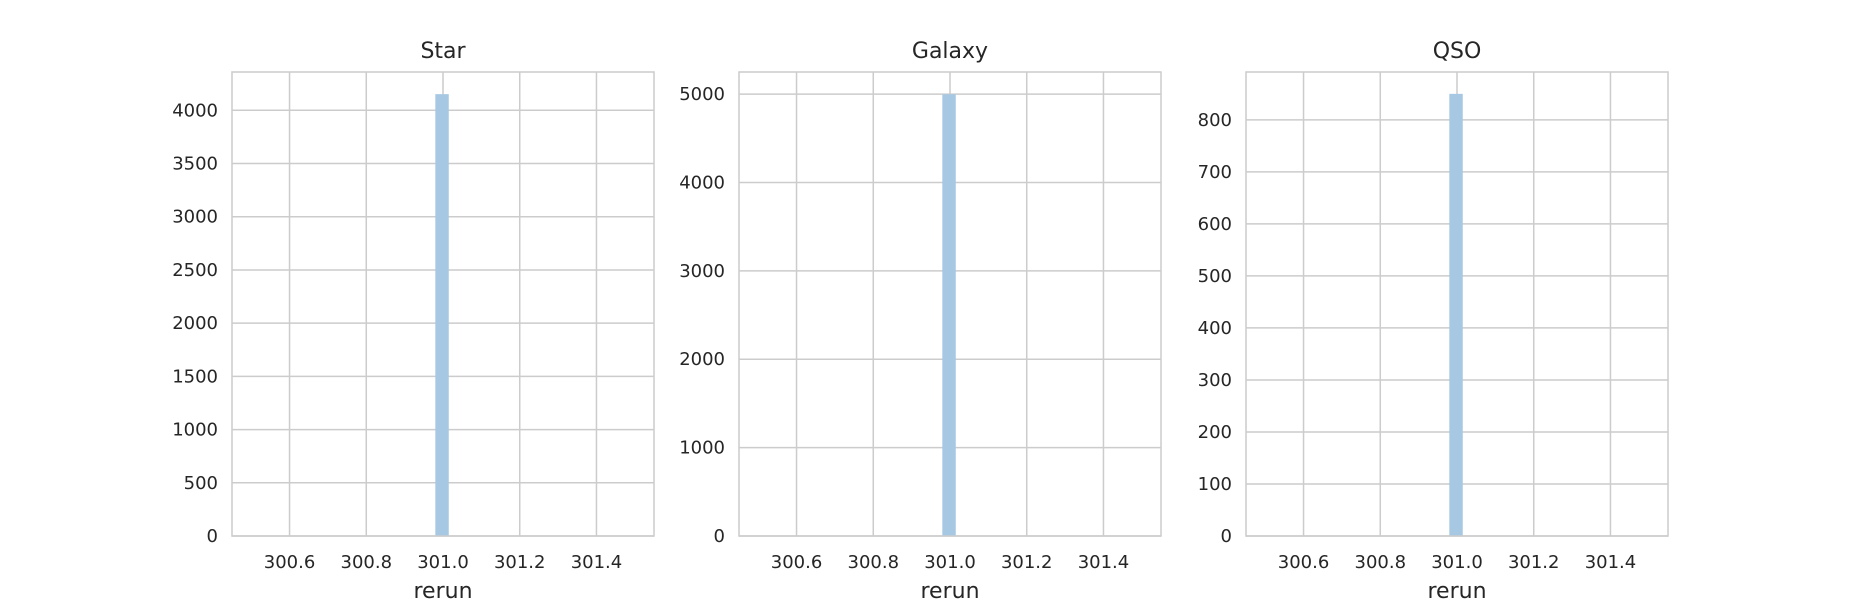 The width and height of the screenshot is (1849, 600). Describe the element at coordinates (702, 94) in the screenshot. I see `y-tick-label: 5000` at that location.